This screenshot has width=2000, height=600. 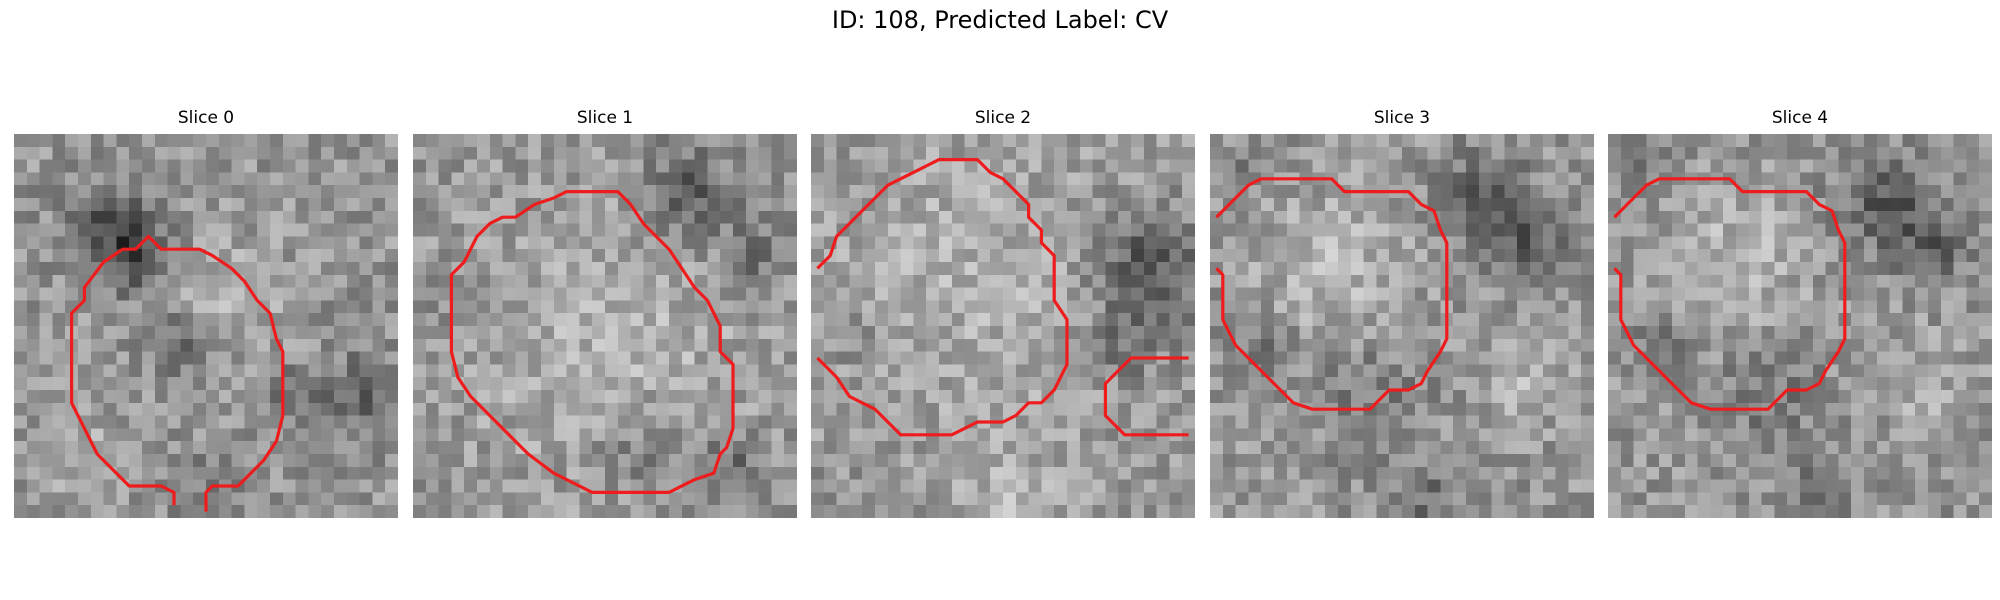 What do you see at coordinates (1402, 118) in the screenshot?
I see `slice-title: Slice 3` at bounding box center [1402, 118].